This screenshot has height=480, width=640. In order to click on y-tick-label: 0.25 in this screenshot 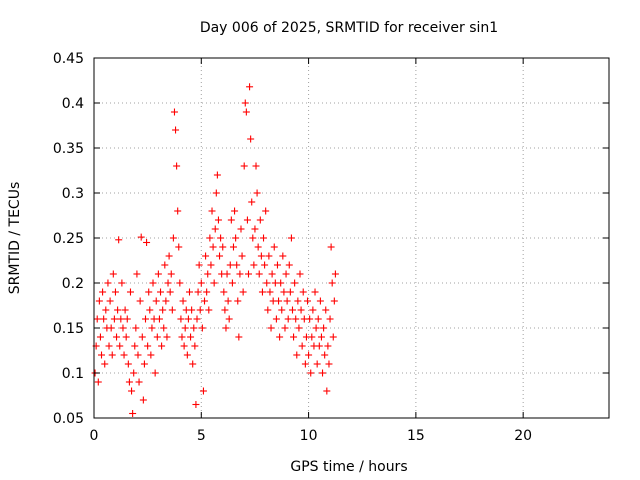, I will do `click(68, 239)`.